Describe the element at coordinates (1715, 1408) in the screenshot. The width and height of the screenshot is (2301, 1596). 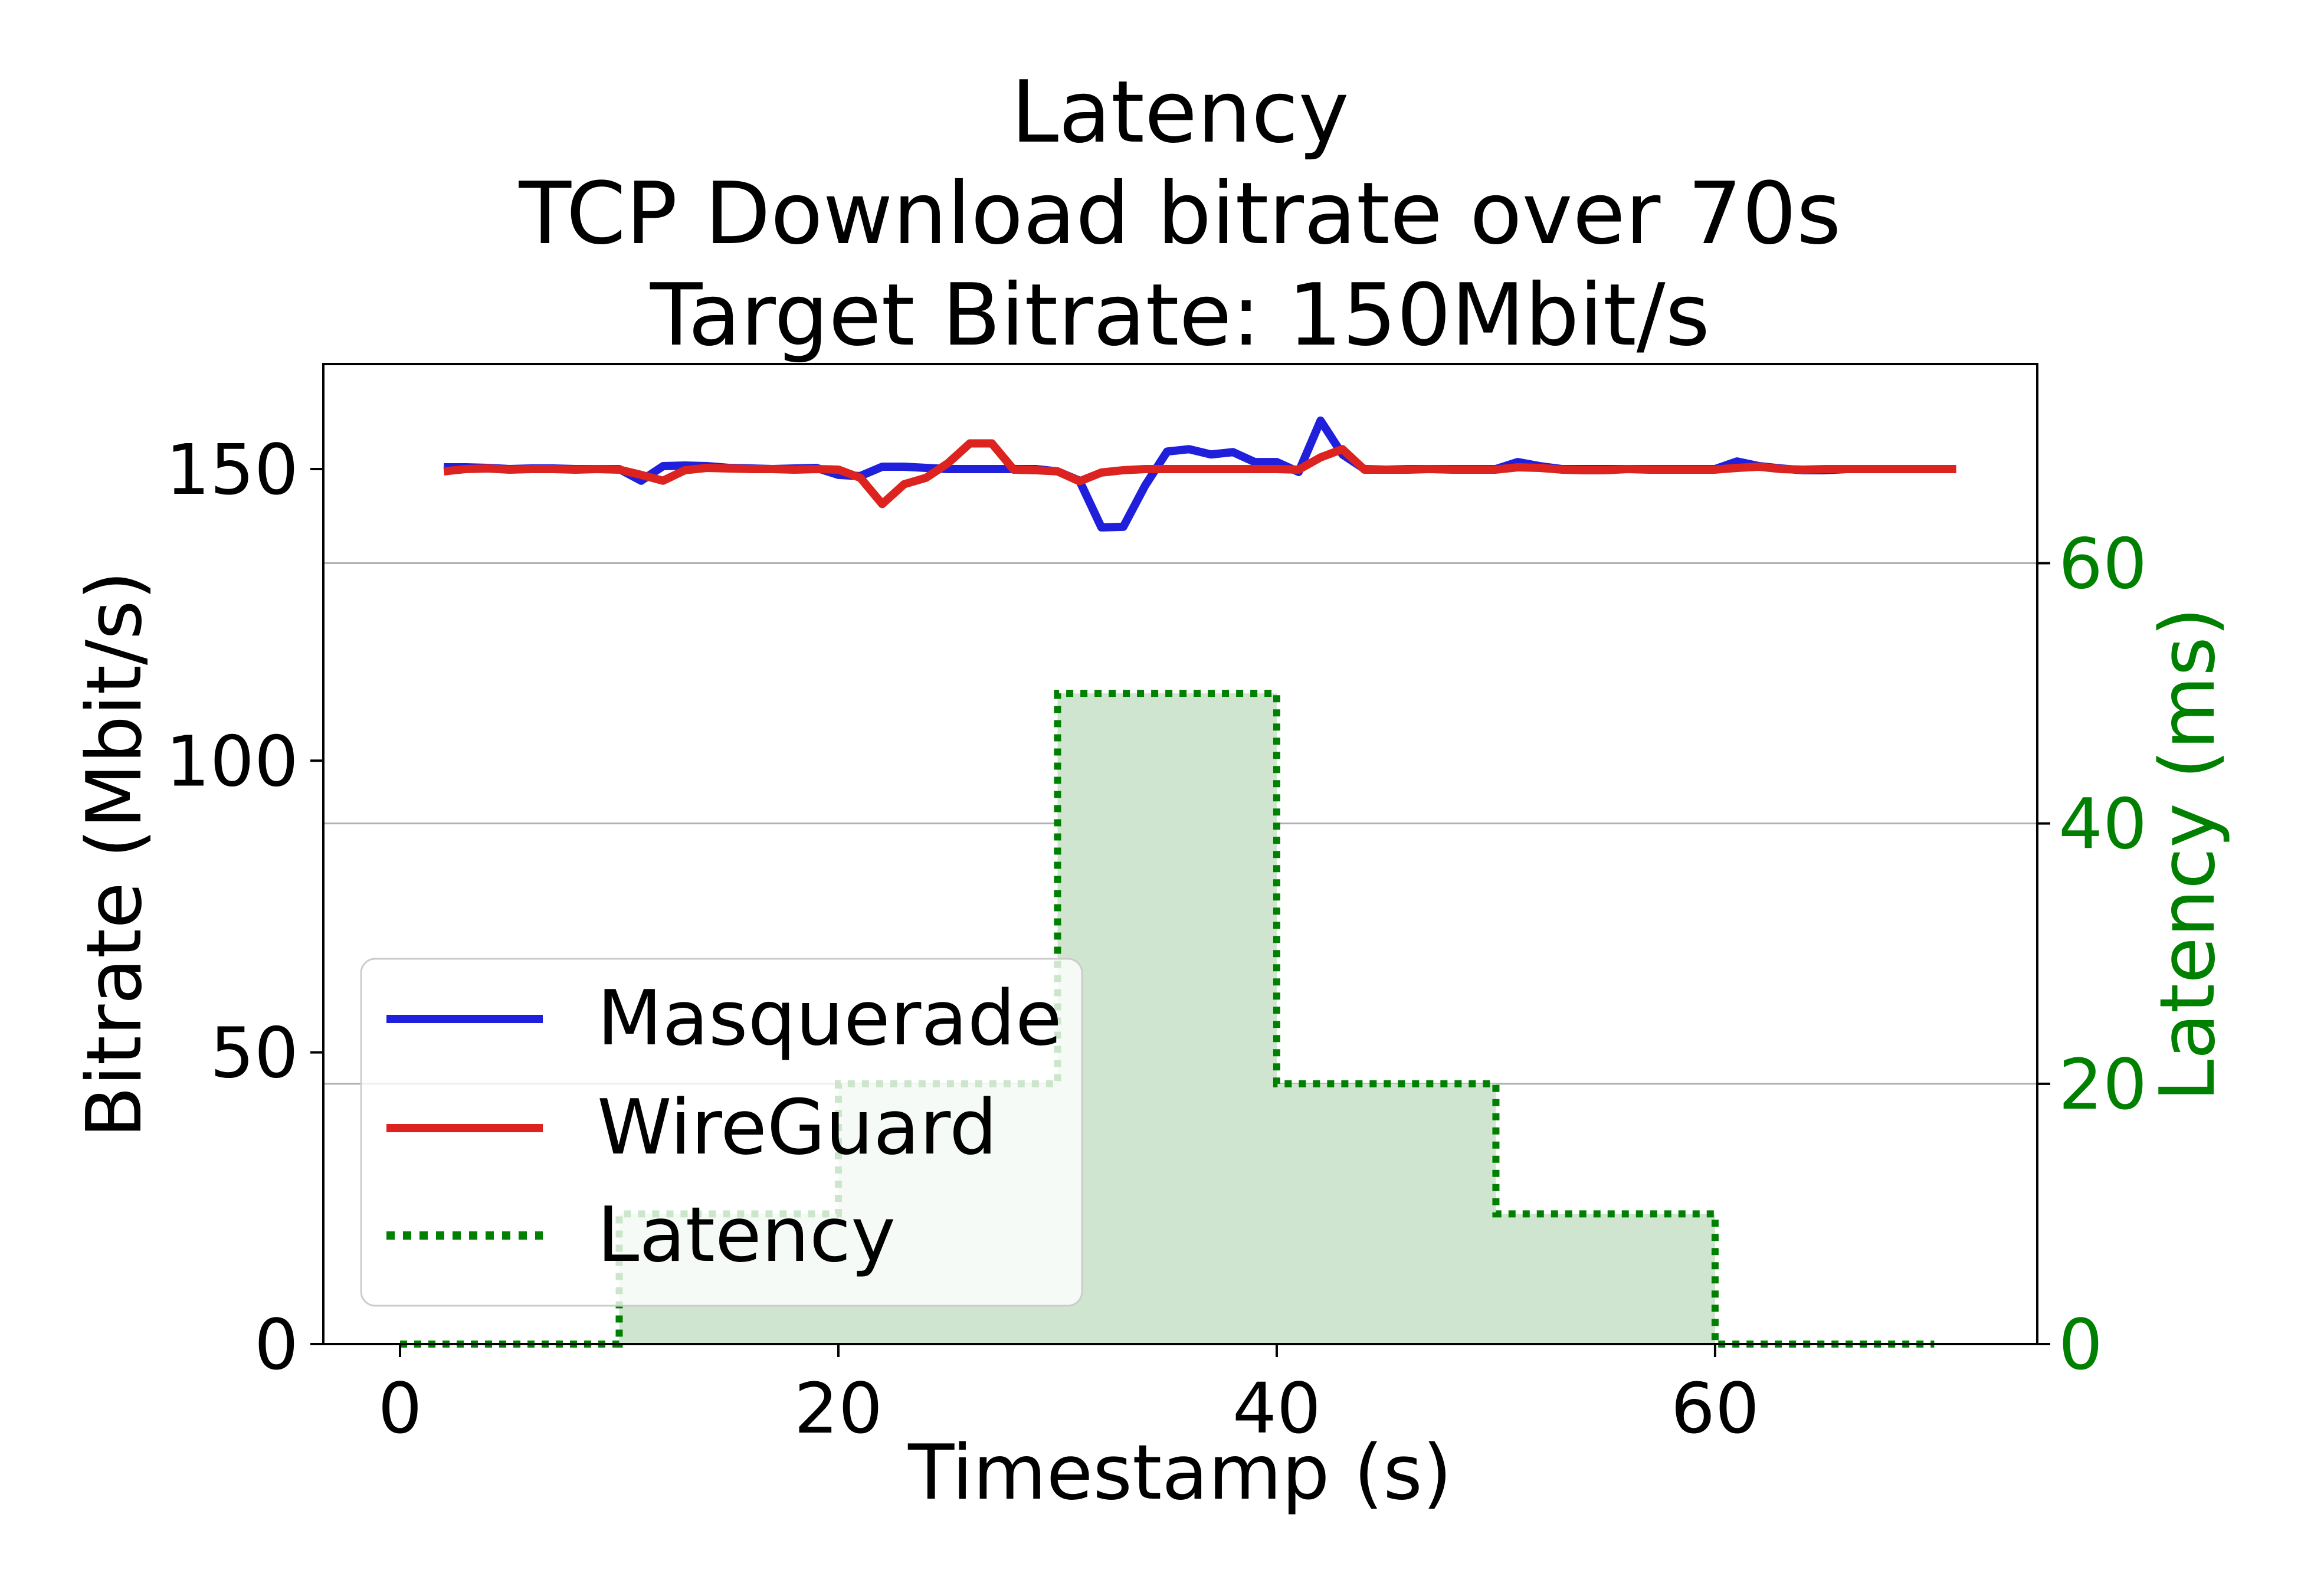
I see `x-tick-label-60: 60` at that location.